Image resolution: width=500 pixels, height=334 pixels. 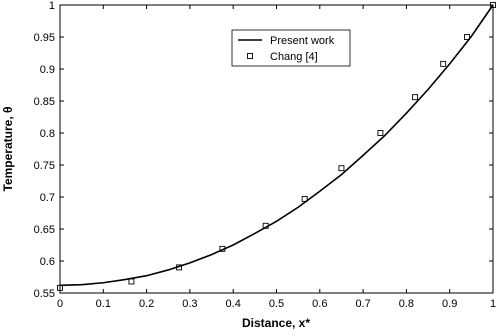 I want to click on y-tick-label: 0.75, so click(x=44, y=166).